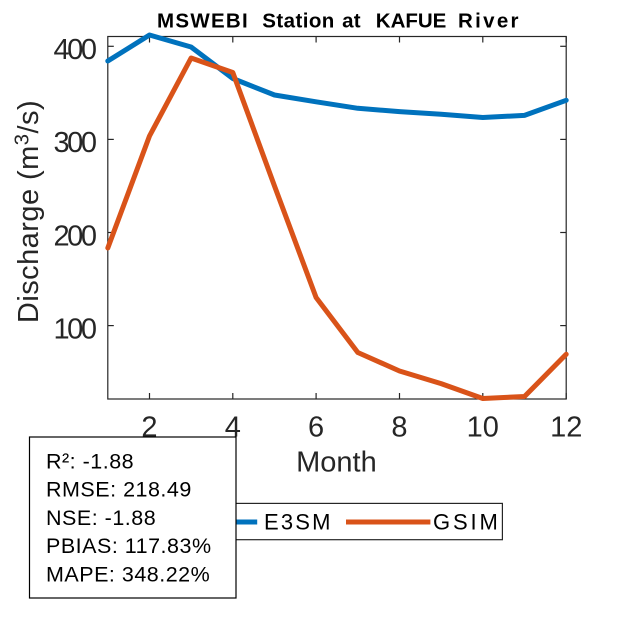 This screenshot has width=625, height=630. What do you see at coordinates (399, 428) in the screenshot?
I see `svg-text: 8` at bounding box center [399, 428].